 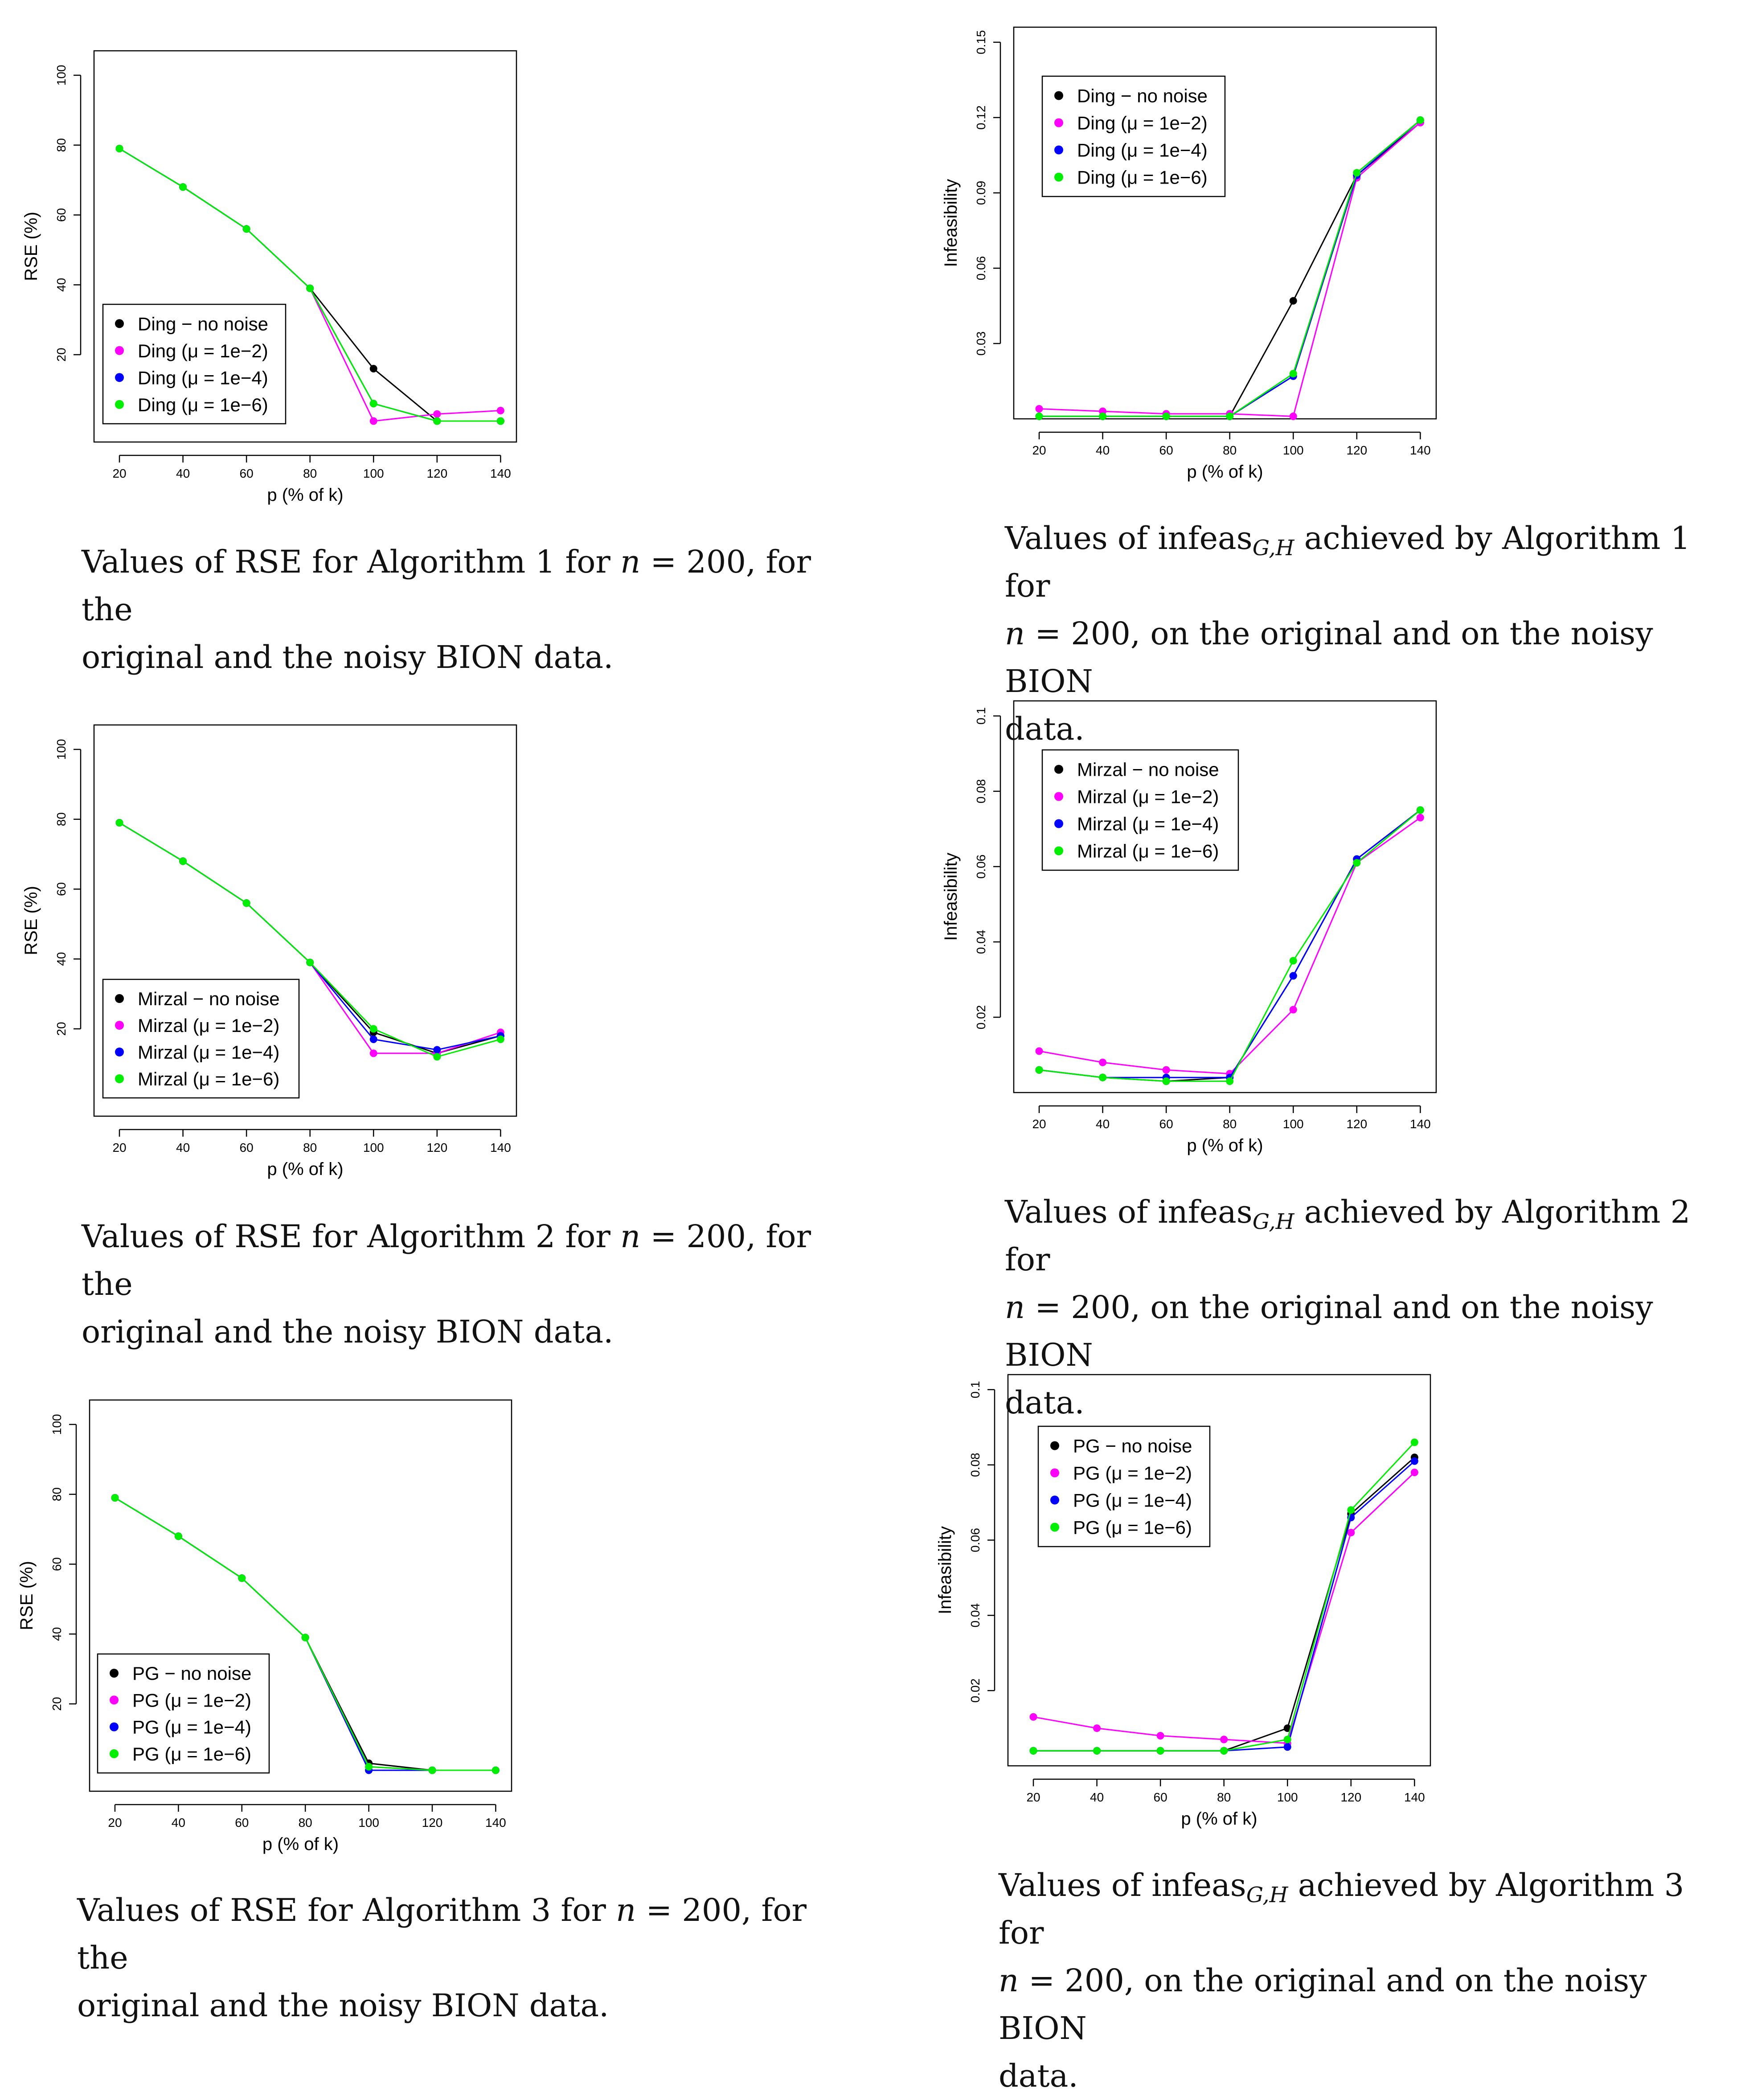 What do you see at coordinates (1148, 824) in the screenshot?
I see `legend-entry: Mirzal (μ = 1e−4)` at bounding box center [1148, 824].